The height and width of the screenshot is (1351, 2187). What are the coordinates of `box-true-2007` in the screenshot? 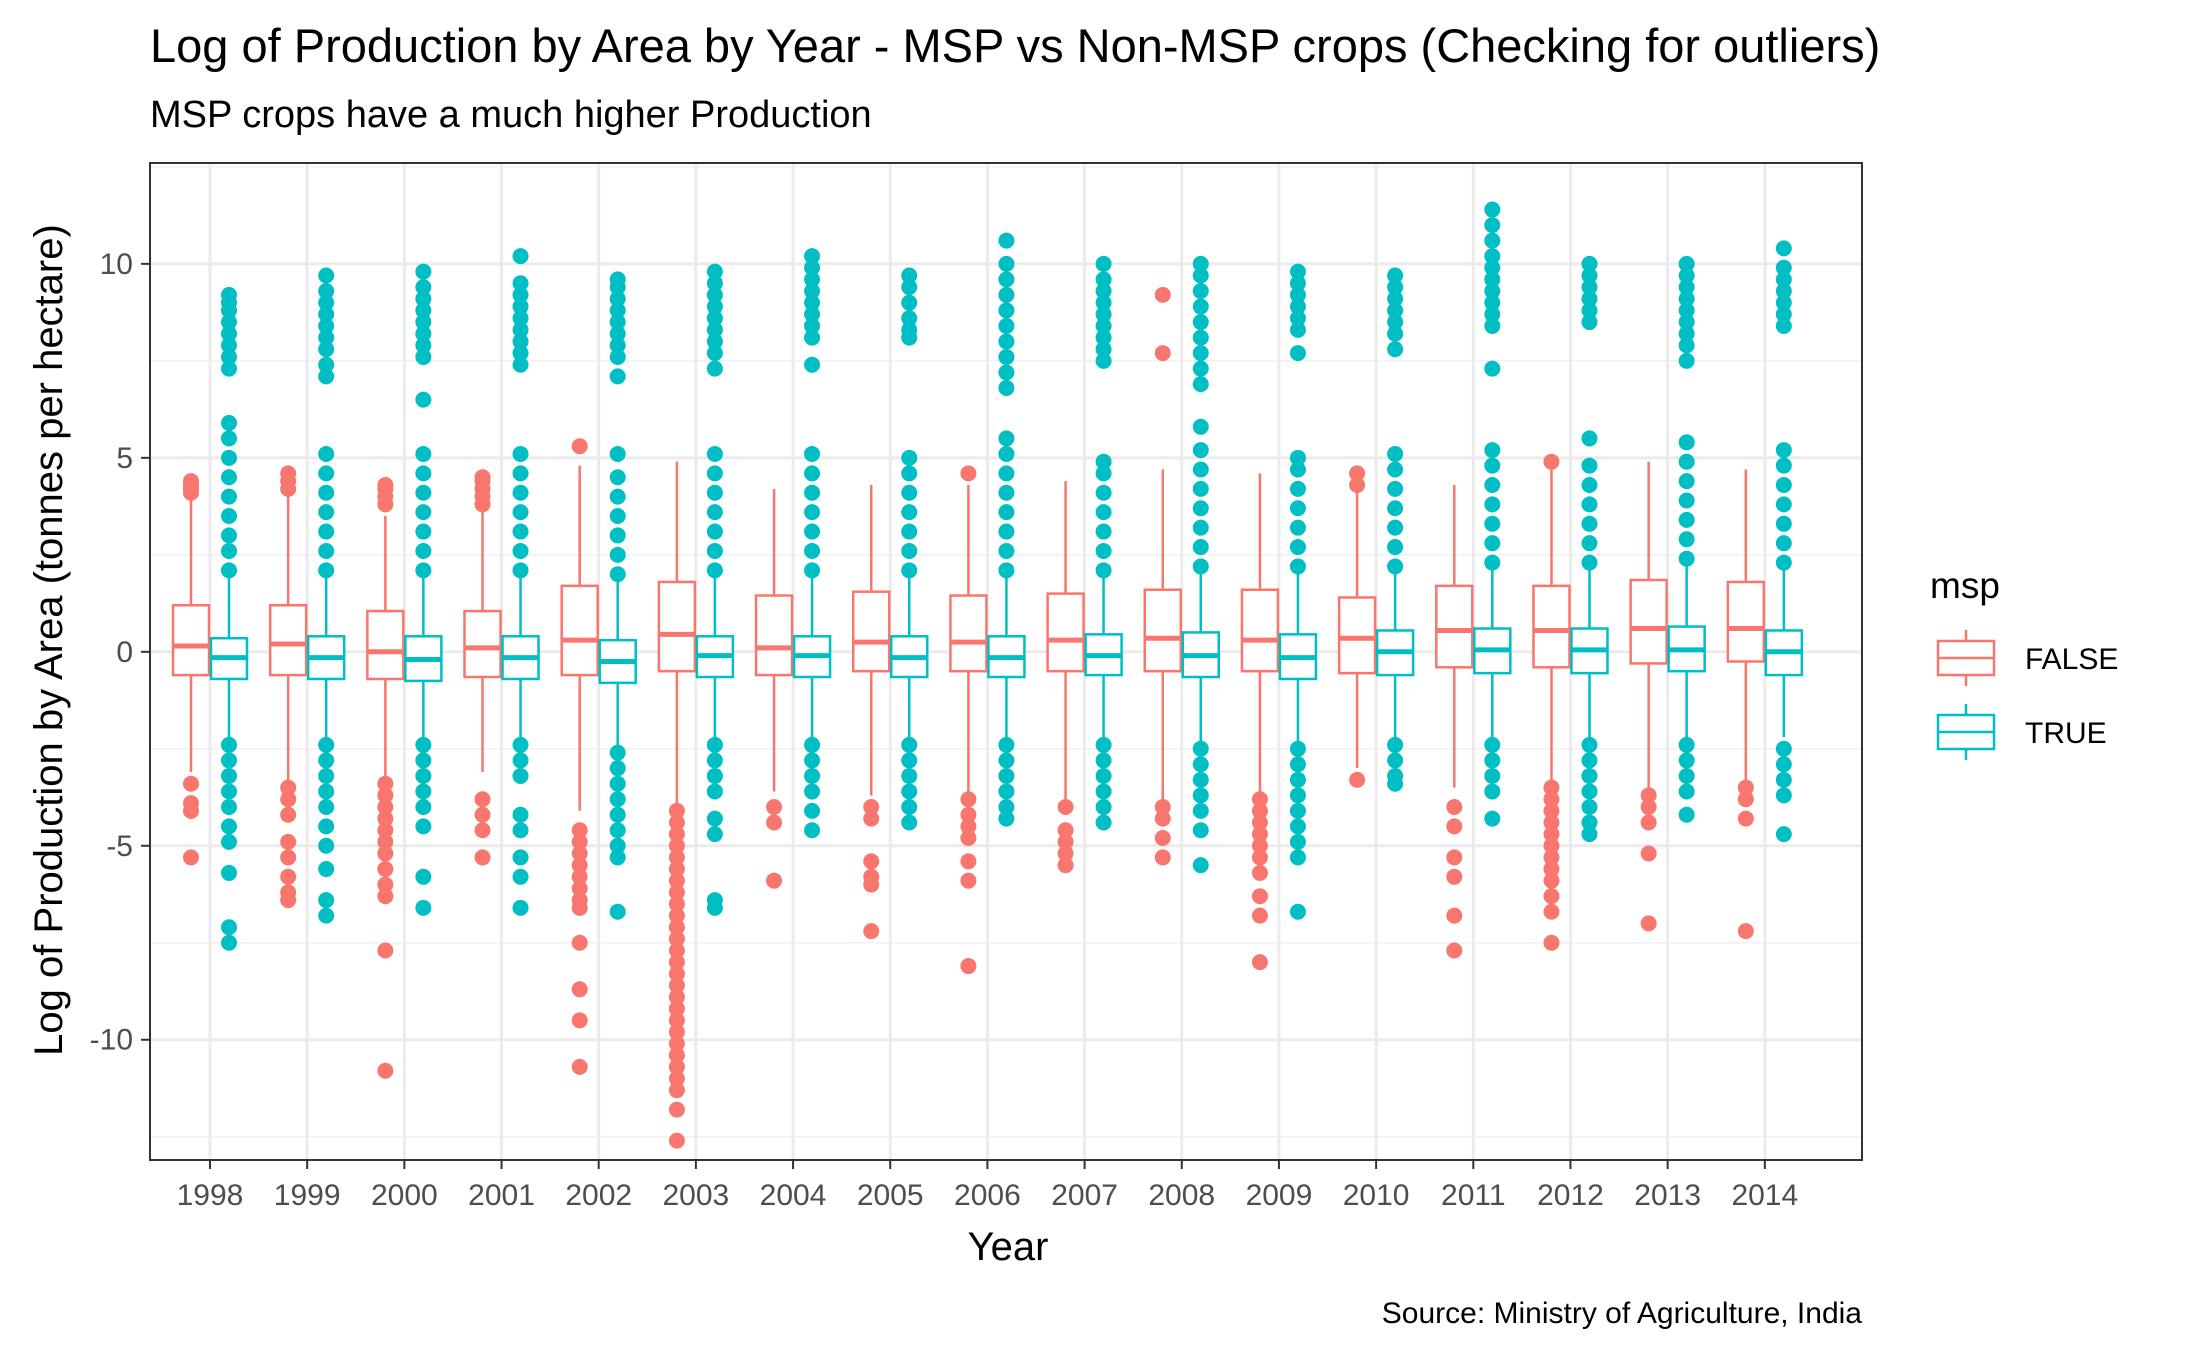 It's located at (1103, 656).